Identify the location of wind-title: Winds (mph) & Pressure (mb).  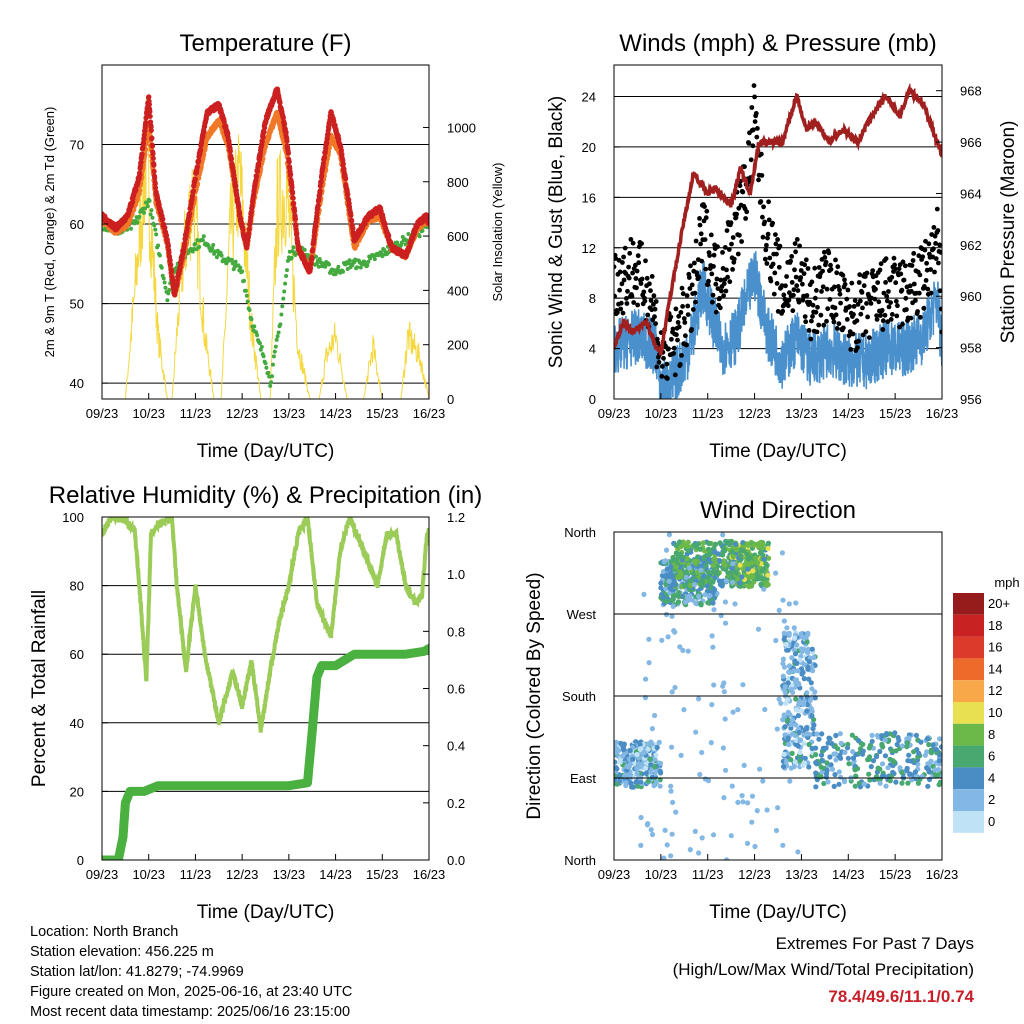
(777, 43).